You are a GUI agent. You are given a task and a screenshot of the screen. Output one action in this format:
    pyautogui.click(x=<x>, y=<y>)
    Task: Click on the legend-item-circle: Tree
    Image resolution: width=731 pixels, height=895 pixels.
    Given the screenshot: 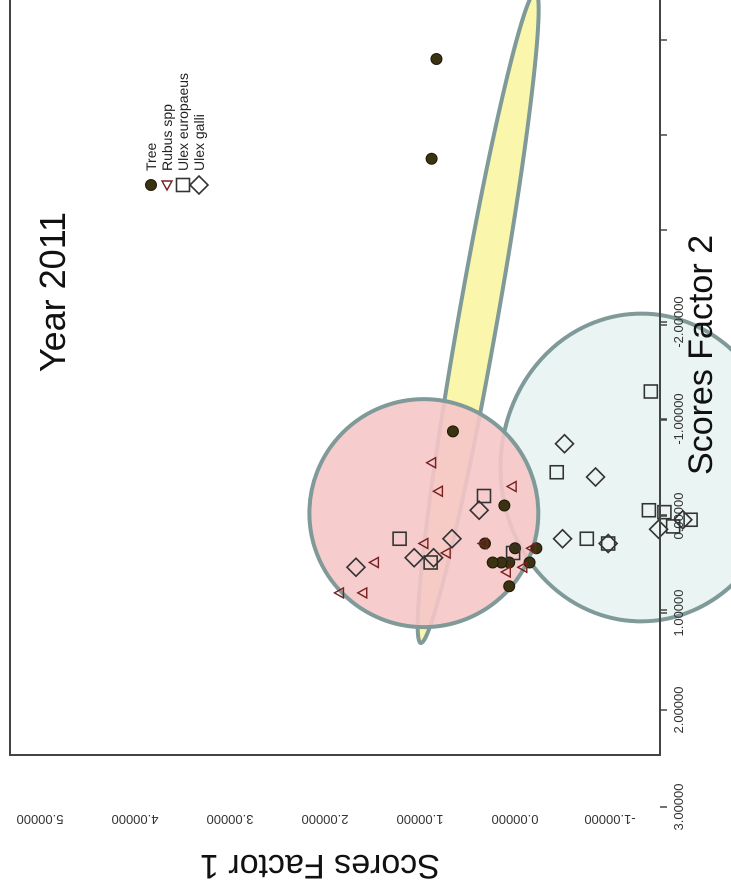 What is the action you would take?
    pyautogui.click(x=151, y=167)
    